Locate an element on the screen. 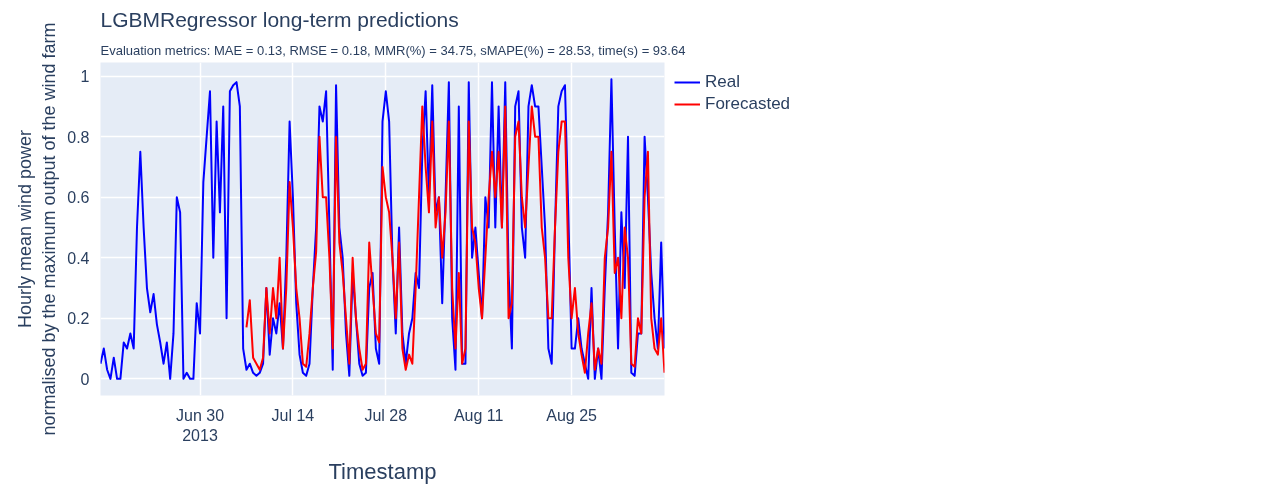  y-tick-label: 1 is located at coordinates (85, 77).